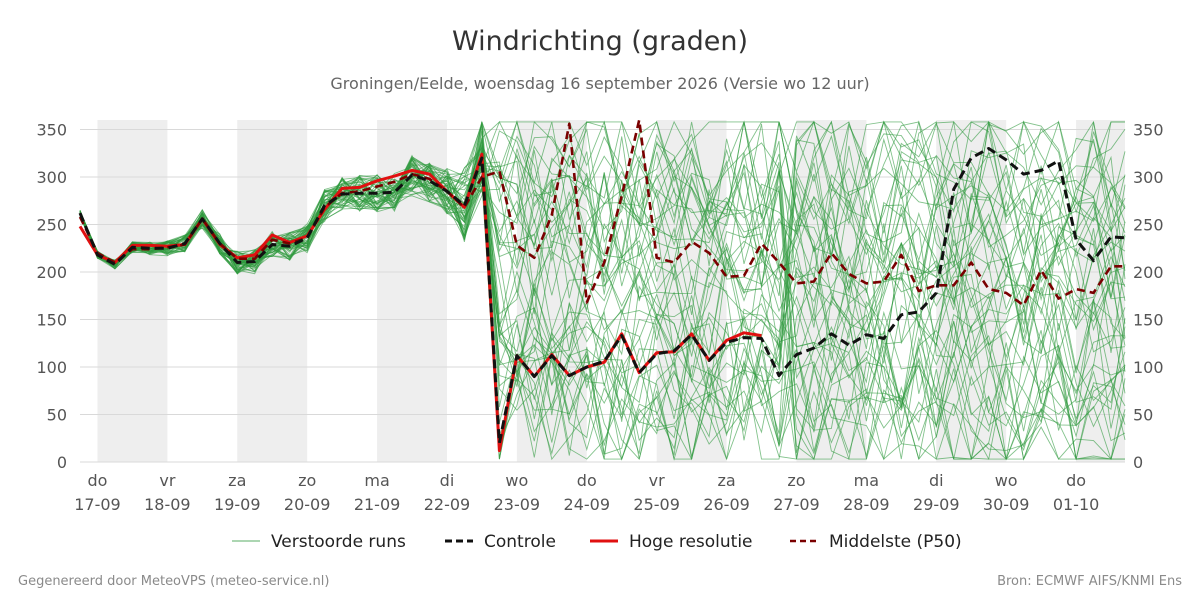  I want to click on ytick-right-label: 350, so click(1148, 130).